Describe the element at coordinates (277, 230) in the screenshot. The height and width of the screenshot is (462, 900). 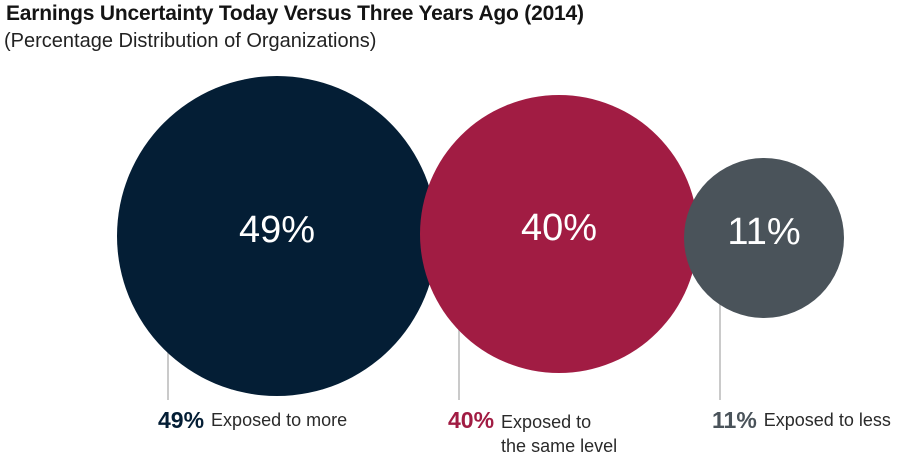
I see `bubble-value-label: 49%` at that location.